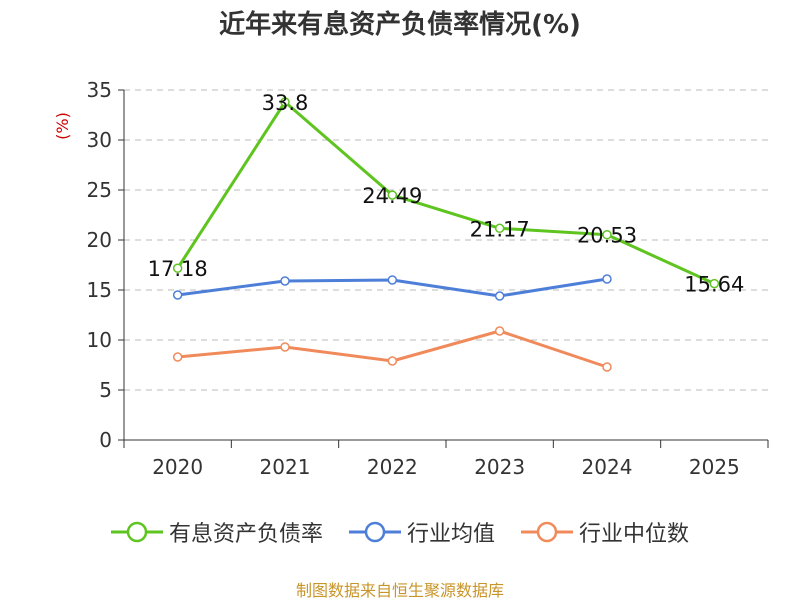  What do you see at coordinates (285, 467) in the screenshot?
I see `x-tick-label: 2021` at bounding box center [285, 467].